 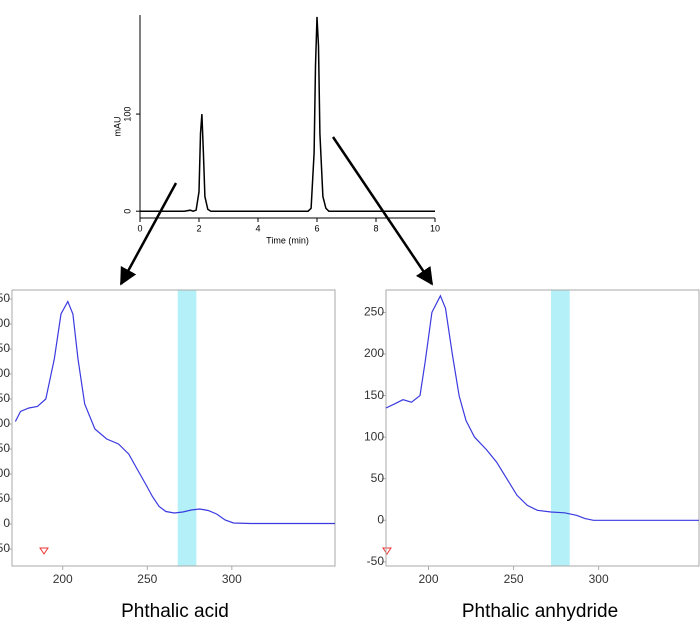 I want to click on x-tick-label: 6, so click(x=316, y=228).